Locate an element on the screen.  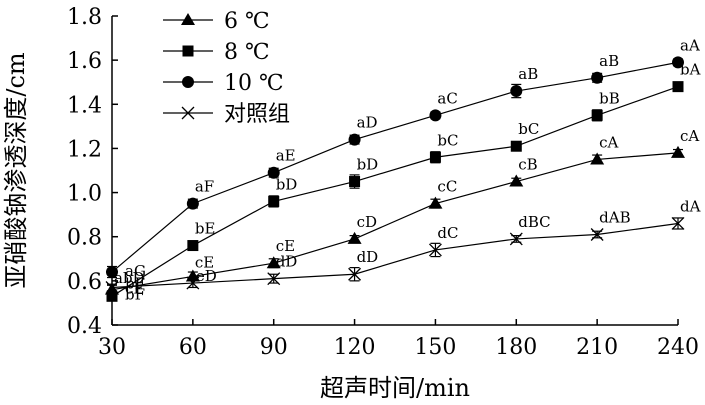
data-label: dC is located at coordinates (447, 233).